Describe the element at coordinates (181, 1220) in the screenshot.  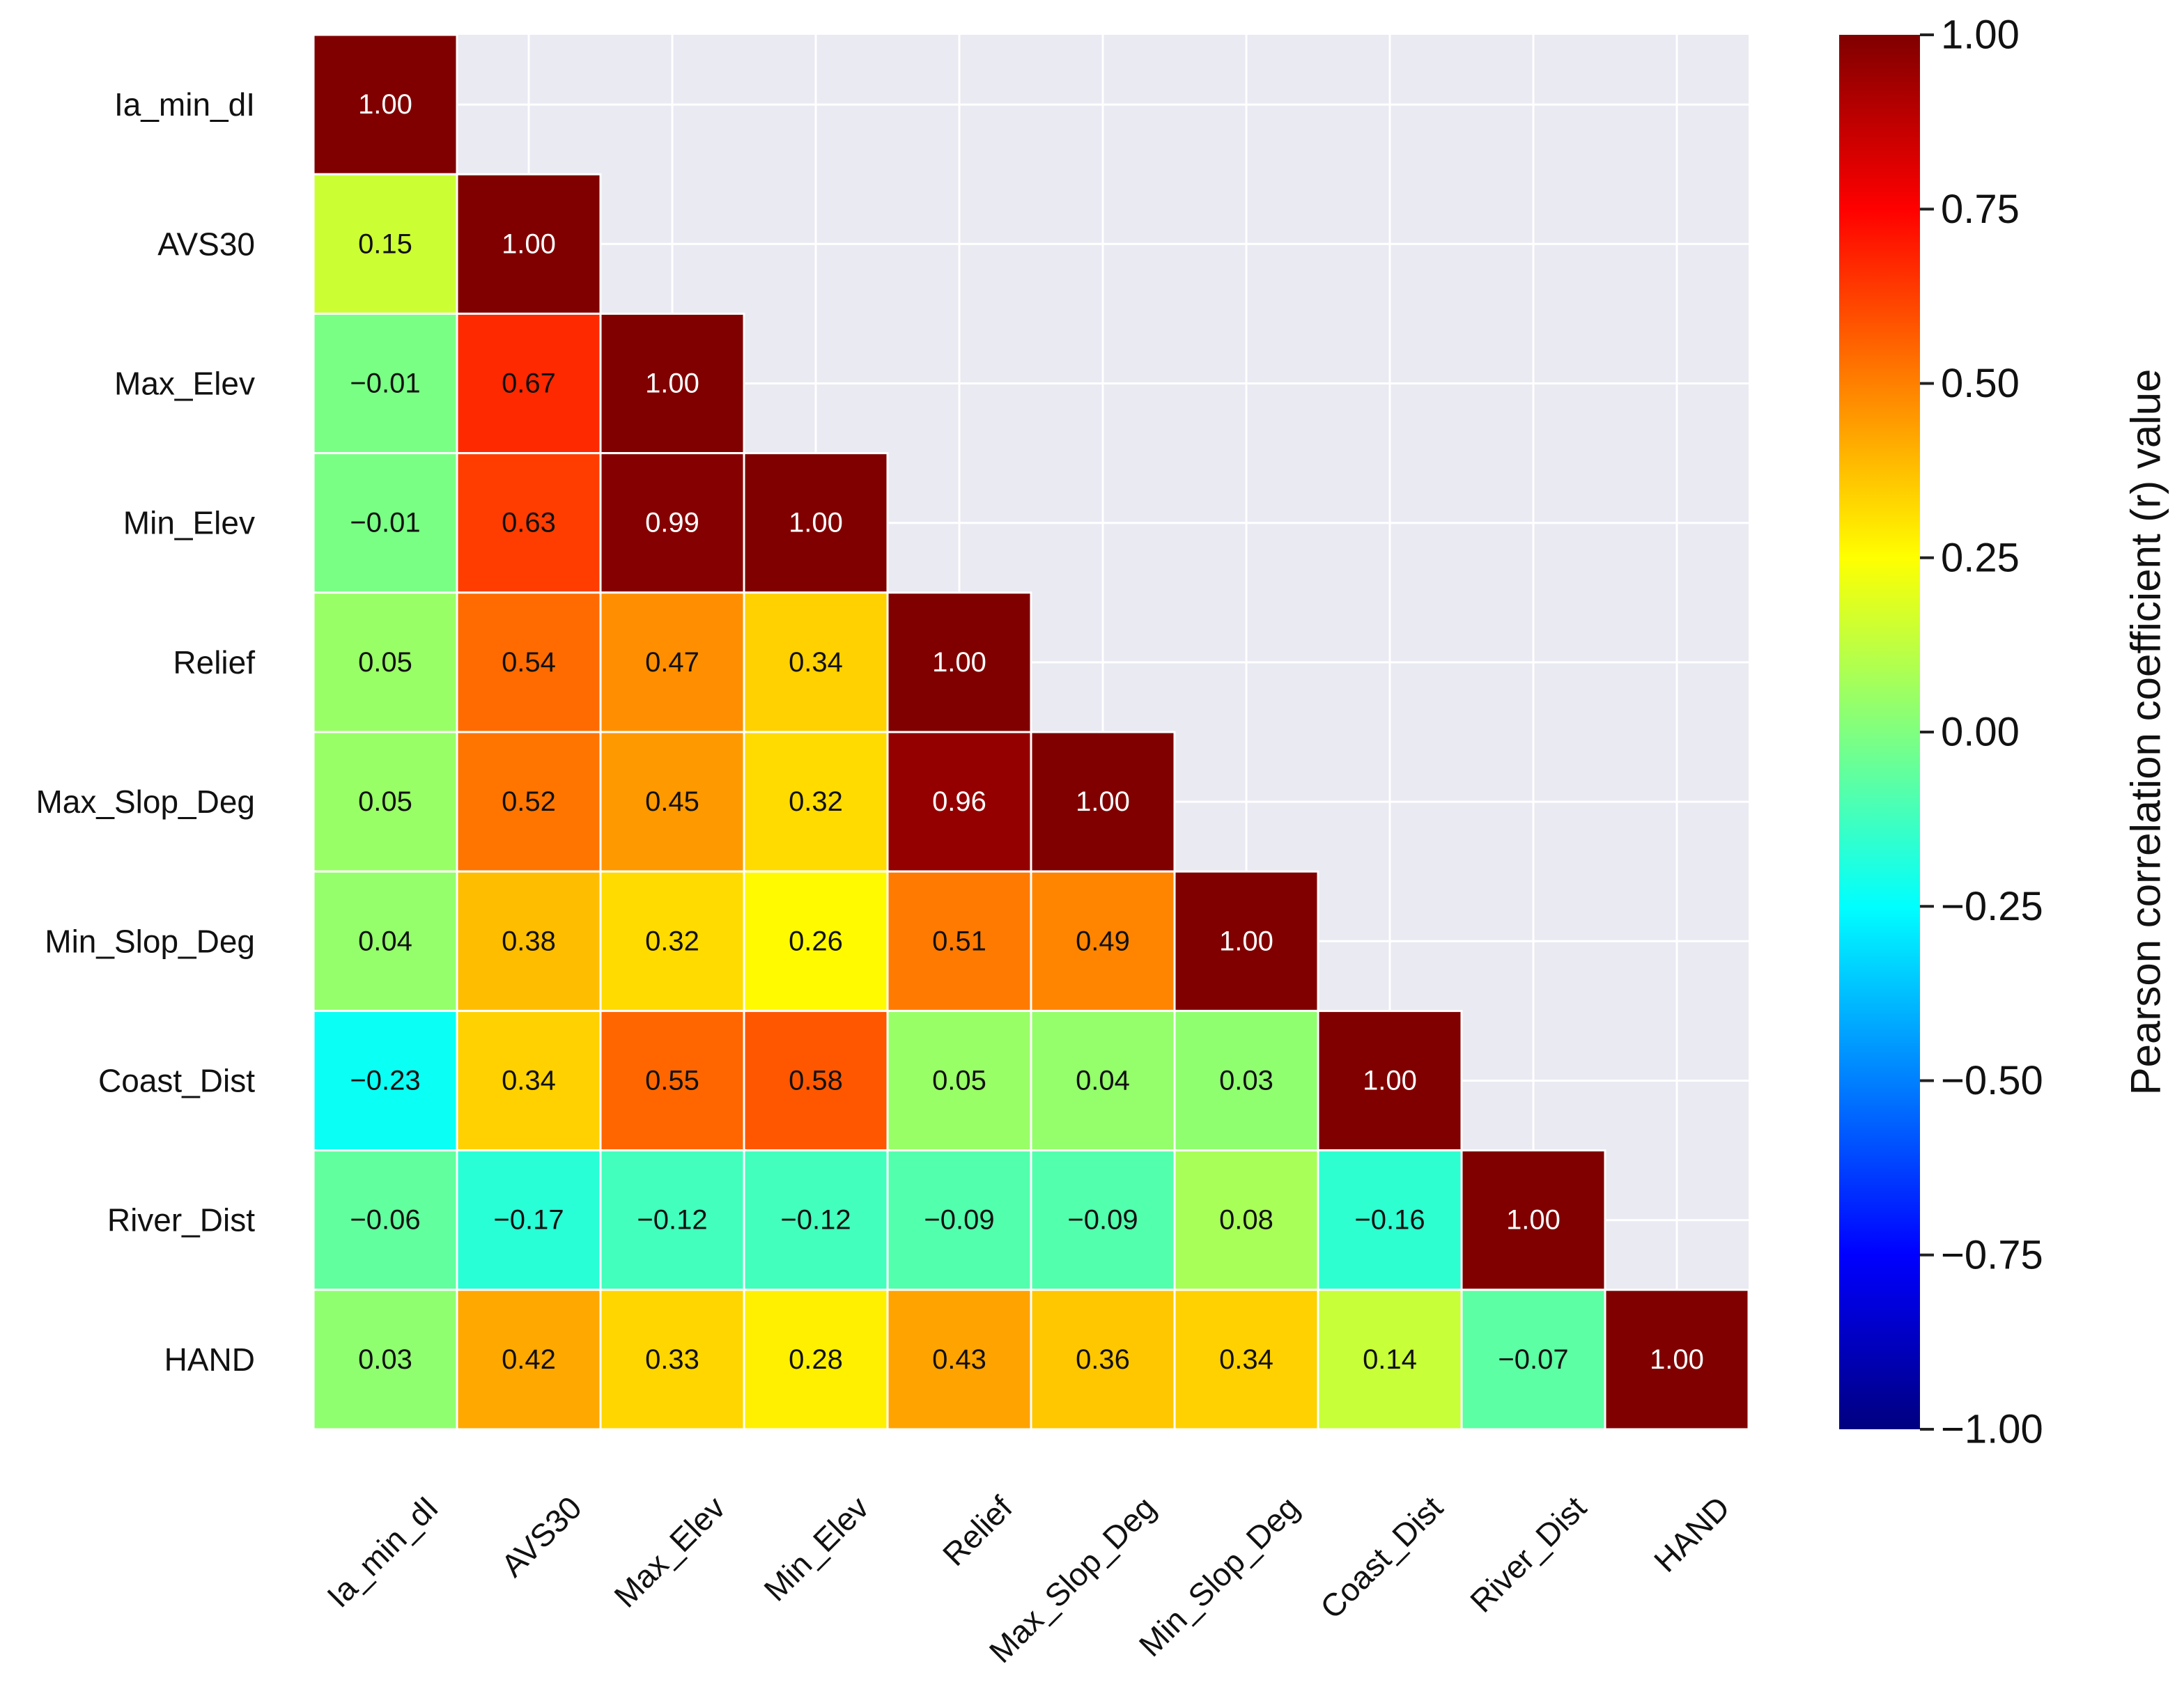
I see `y-tick-label: River_Dist` at that location.